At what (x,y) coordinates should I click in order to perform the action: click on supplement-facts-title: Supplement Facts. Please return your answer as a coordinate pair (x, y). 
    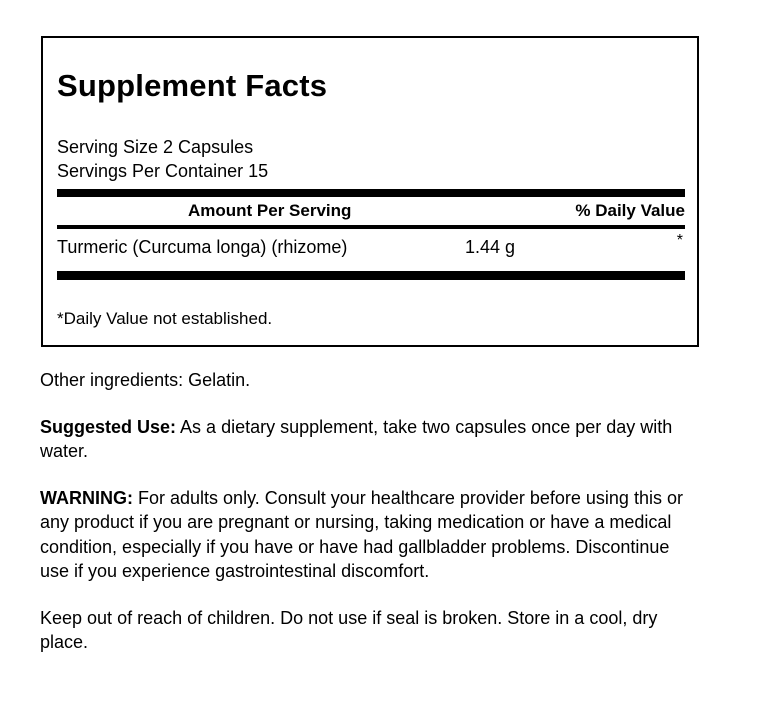
    Looking at the image, I should click on (192, 85).